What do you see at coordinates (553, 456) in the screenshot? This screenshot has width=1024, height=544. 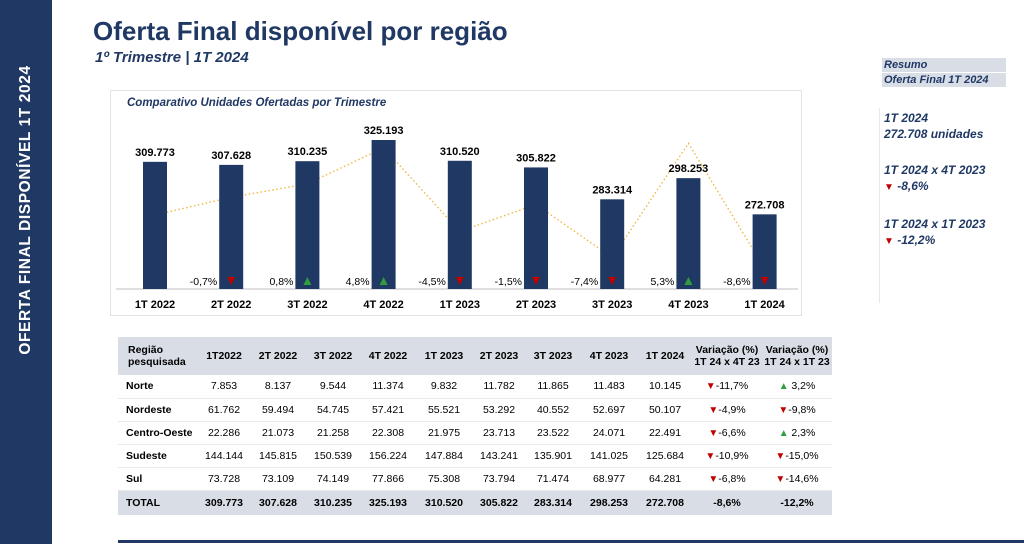 I see `table-cell: 135.901` at bounding box center [553, 456].